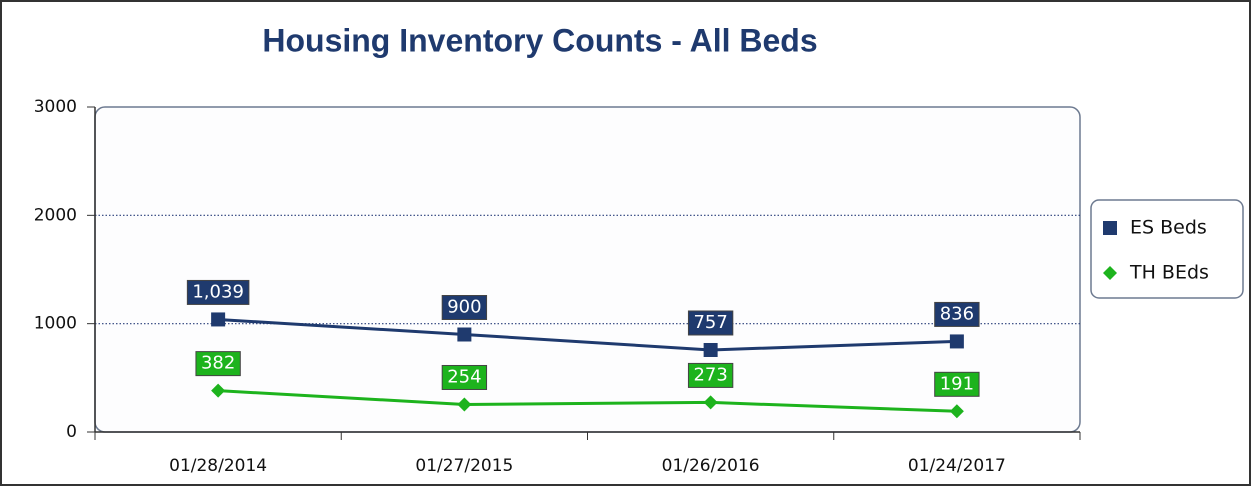 This screenshot has width=1251, height=486. I want to click on x-tick-label: 01/28/2014, so click(218, 466).